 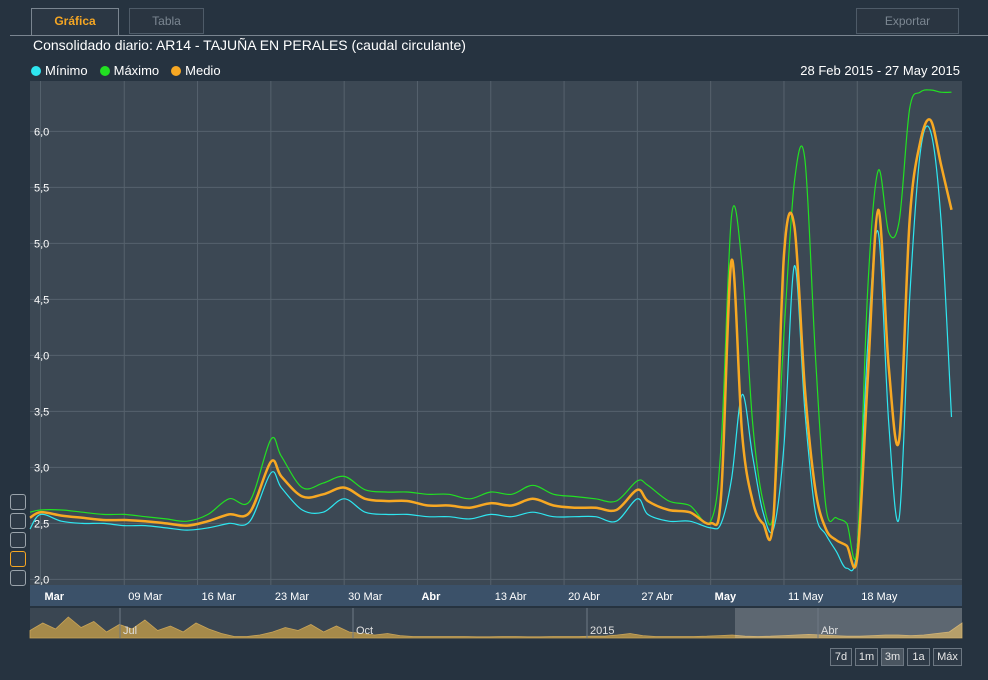 I want to click on date-range: 28 Feb 2015 - 27 May 2015, so click(x=880, y=70).